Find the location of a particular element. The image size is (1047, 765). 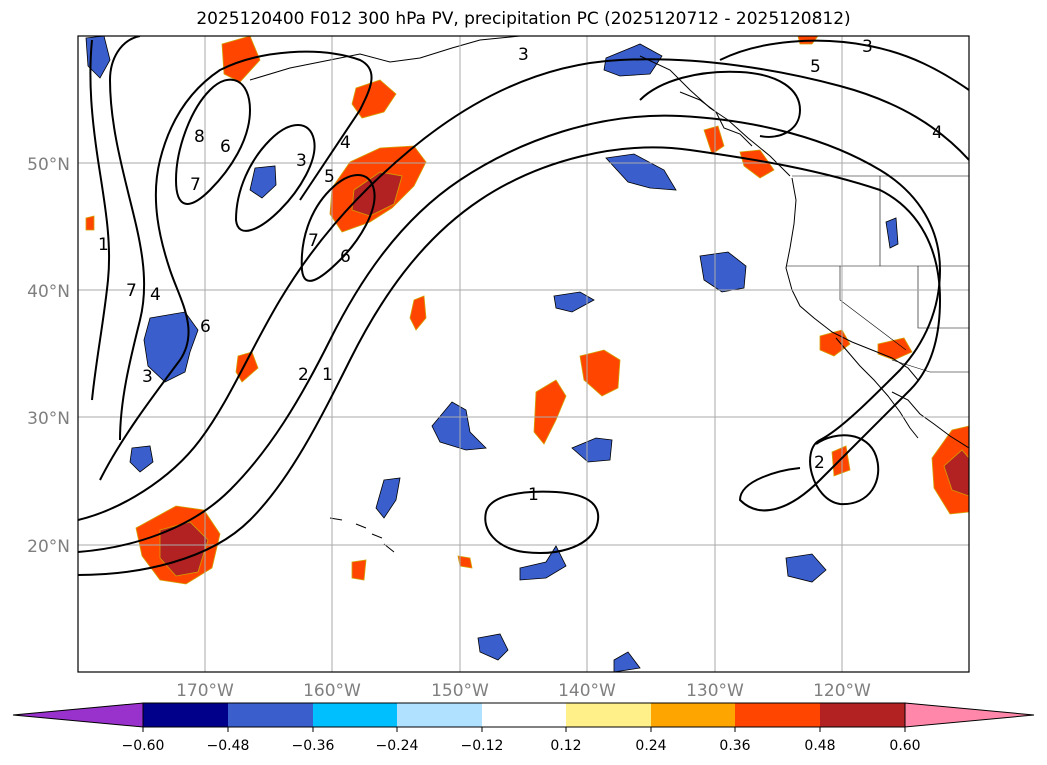

lon-label-140w: 140°W is located at coordinates (587, 691).